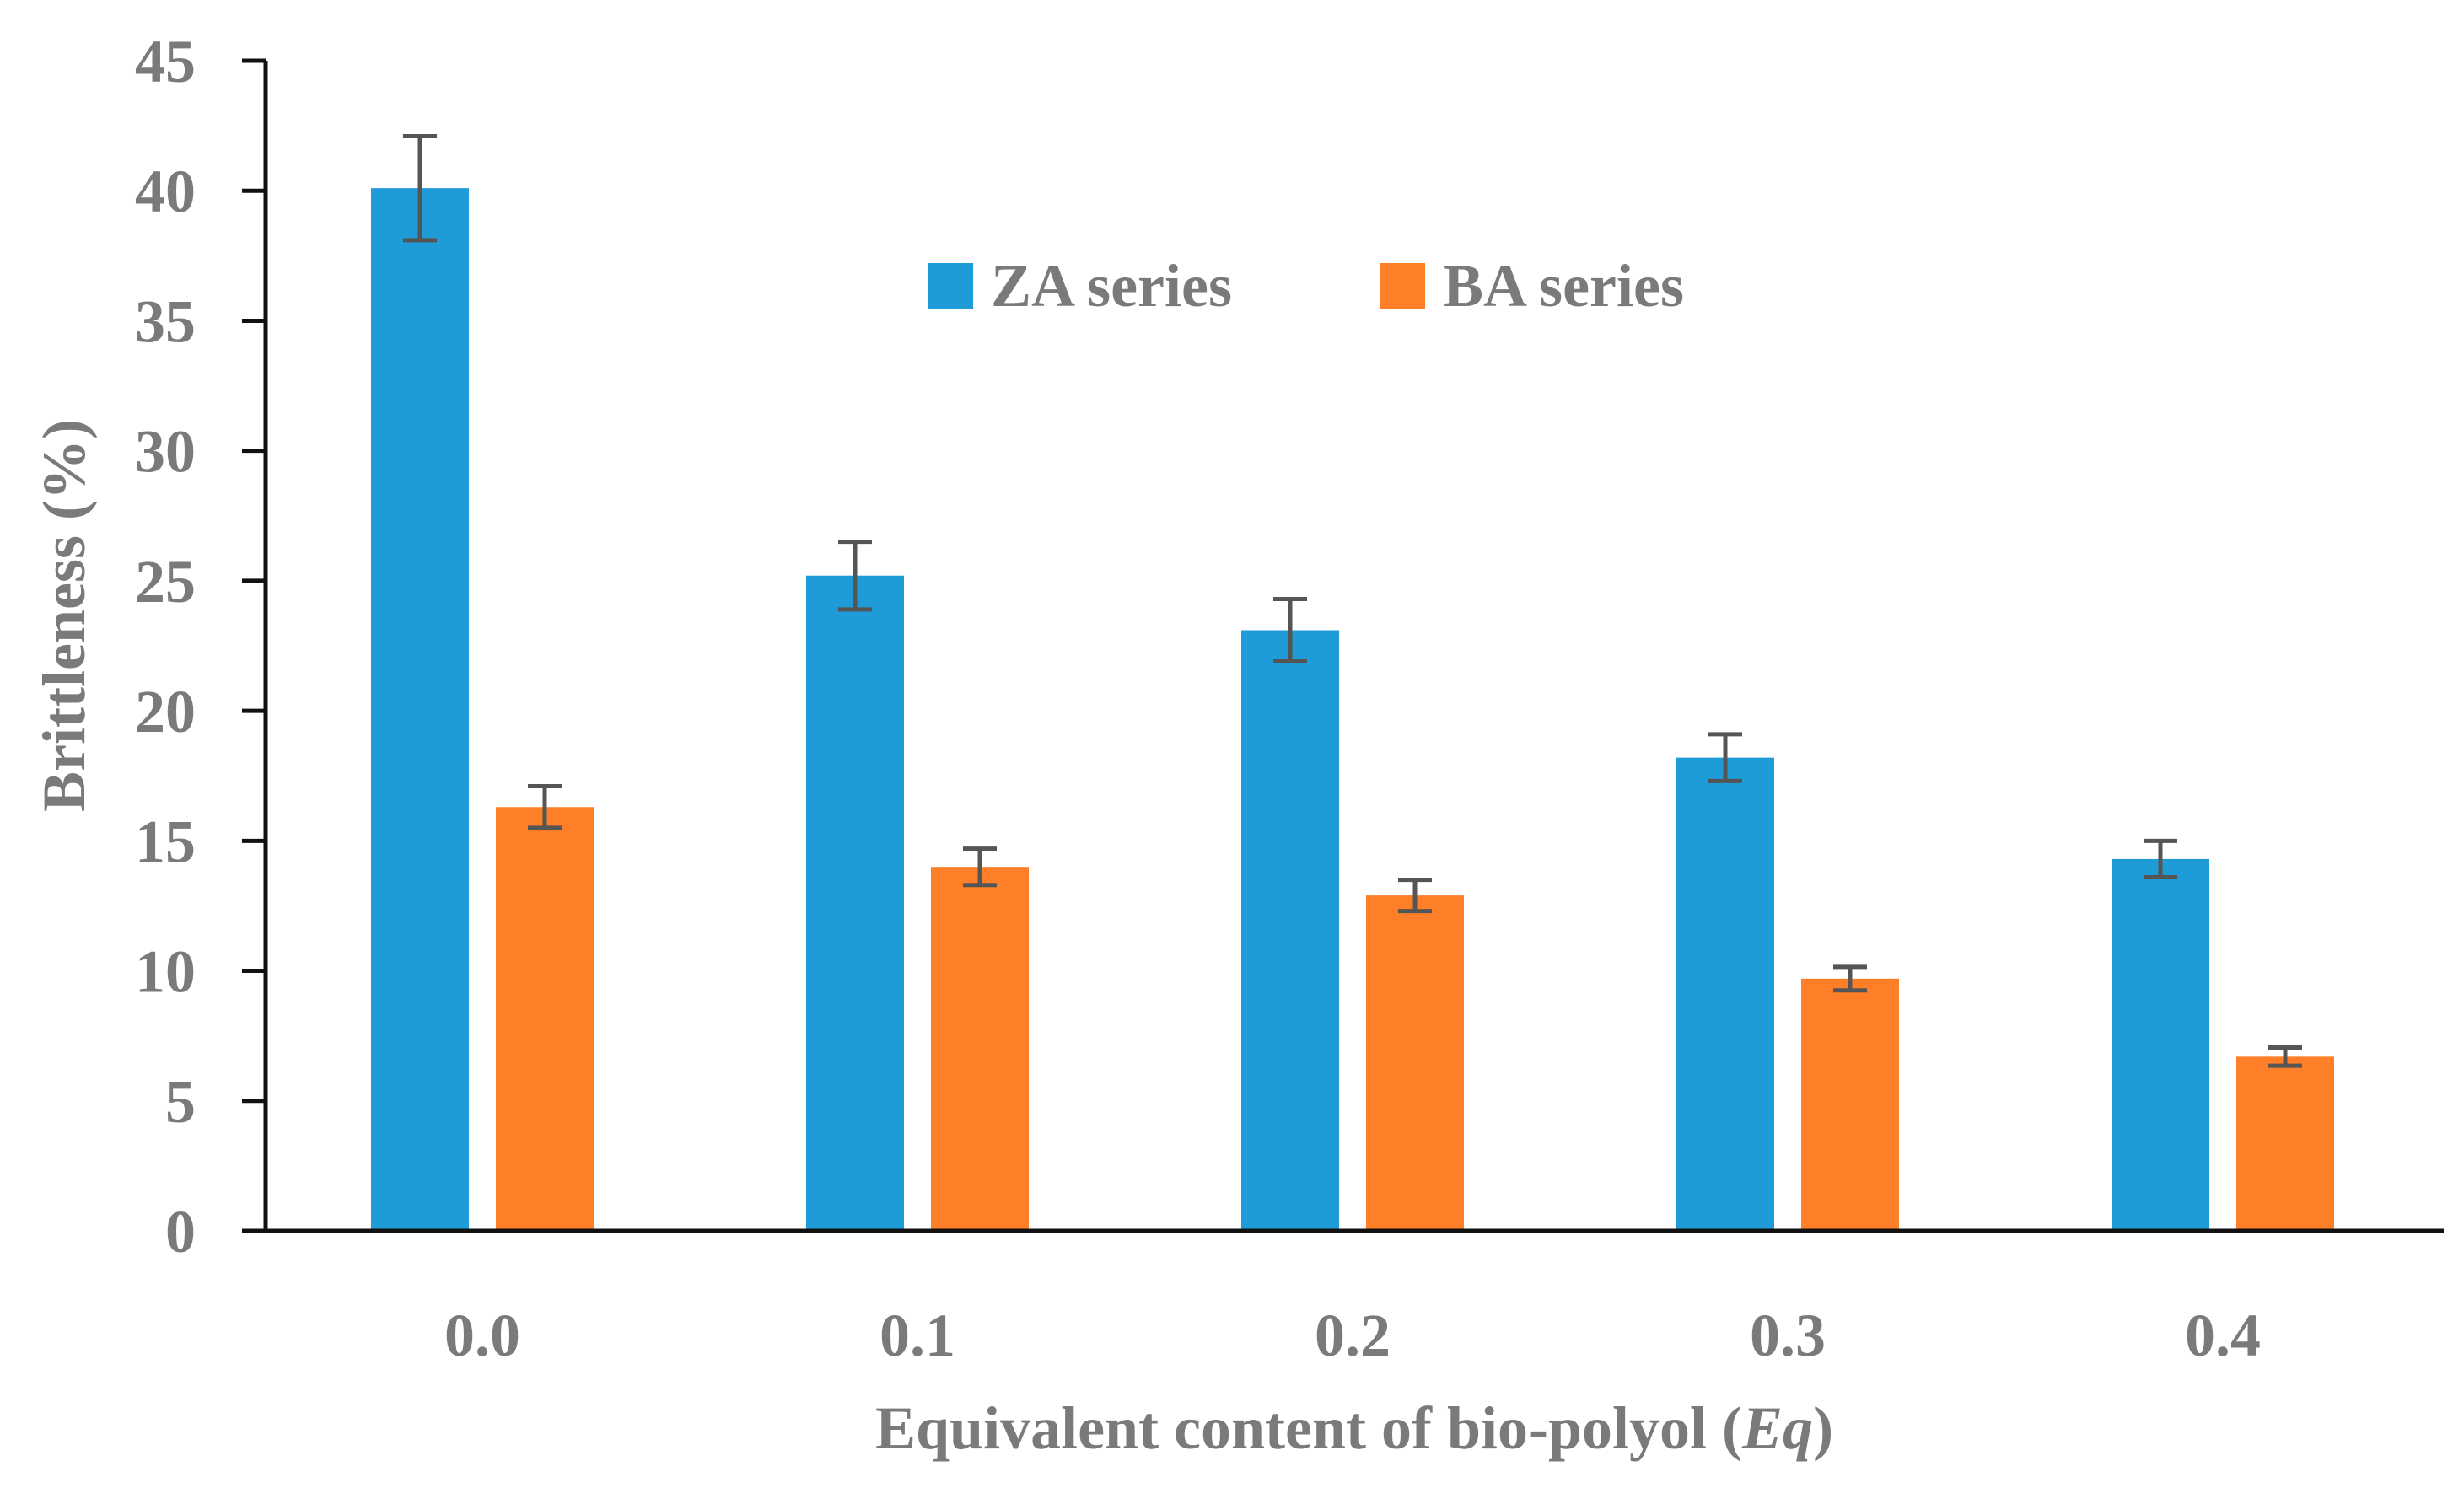 This screenshot has width=2464, height=1488. What do you see at coordinates (545, 1019) in the screenshot?
I see `bar-ba-series-0.0` at bounding box center [545, 1019].